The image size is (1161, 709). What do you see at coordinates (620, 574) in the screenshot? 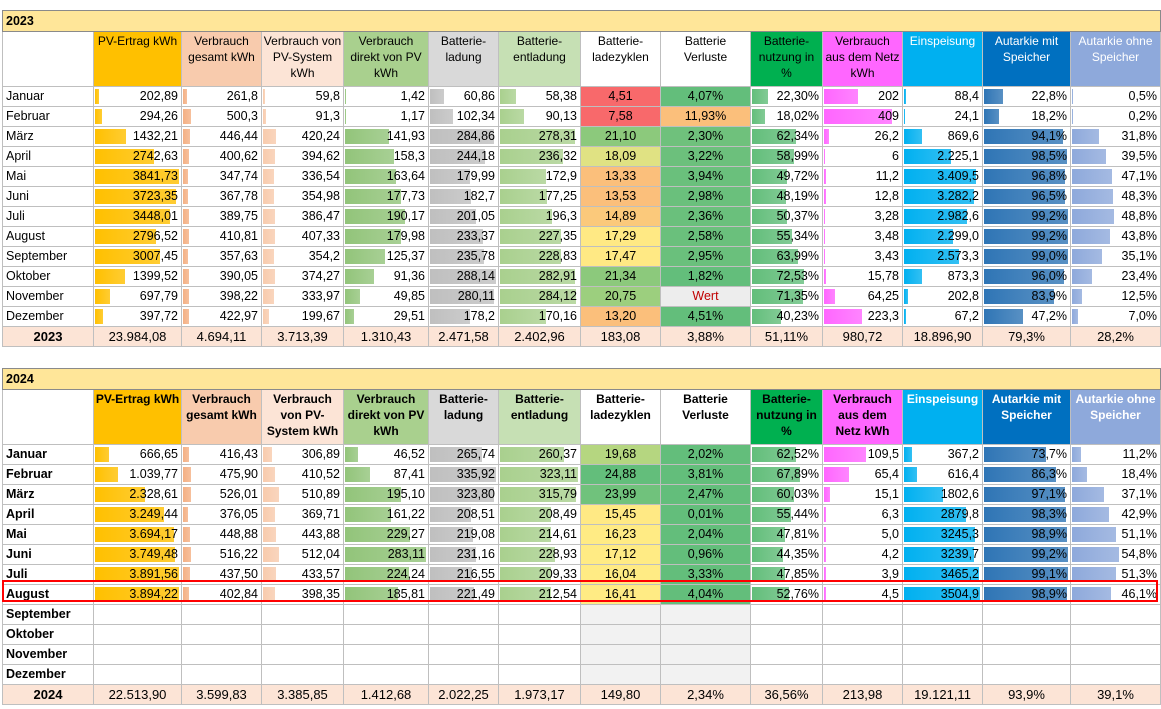
I see `data-cell: 16,04` at bounding box center [620, 574].